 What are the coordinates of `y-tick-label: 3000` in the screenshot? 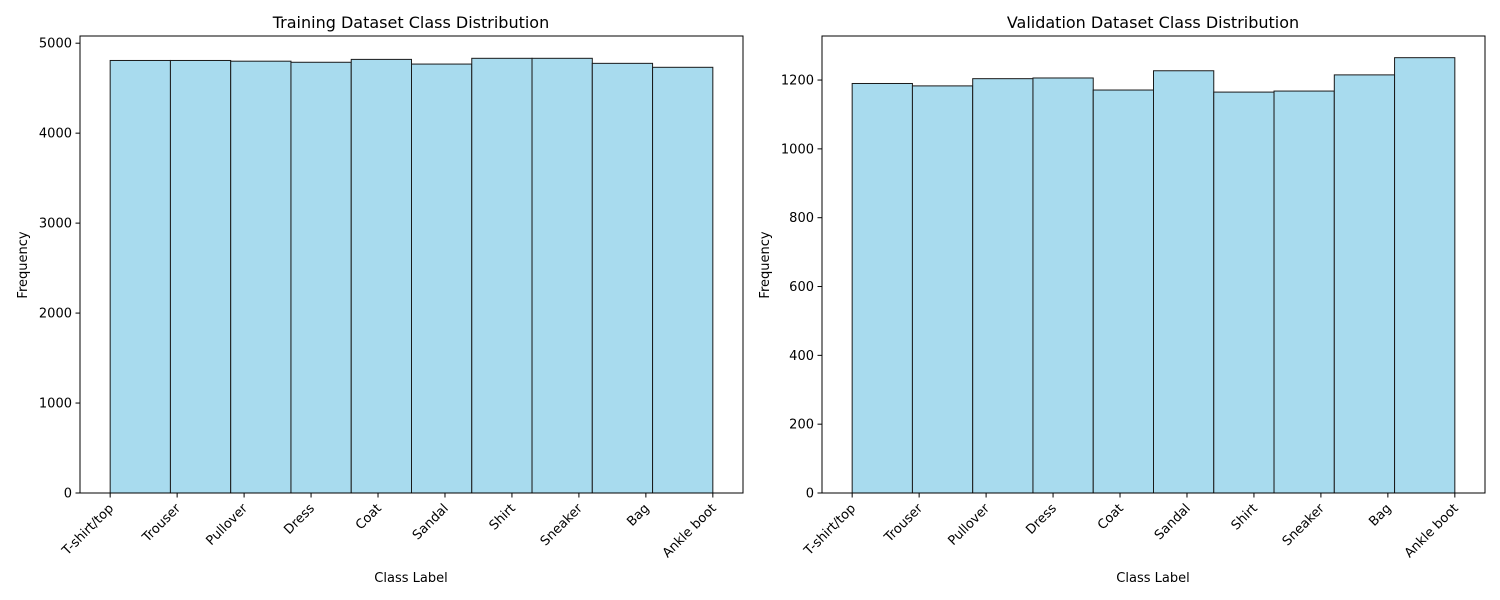 It's located at (55, 224).